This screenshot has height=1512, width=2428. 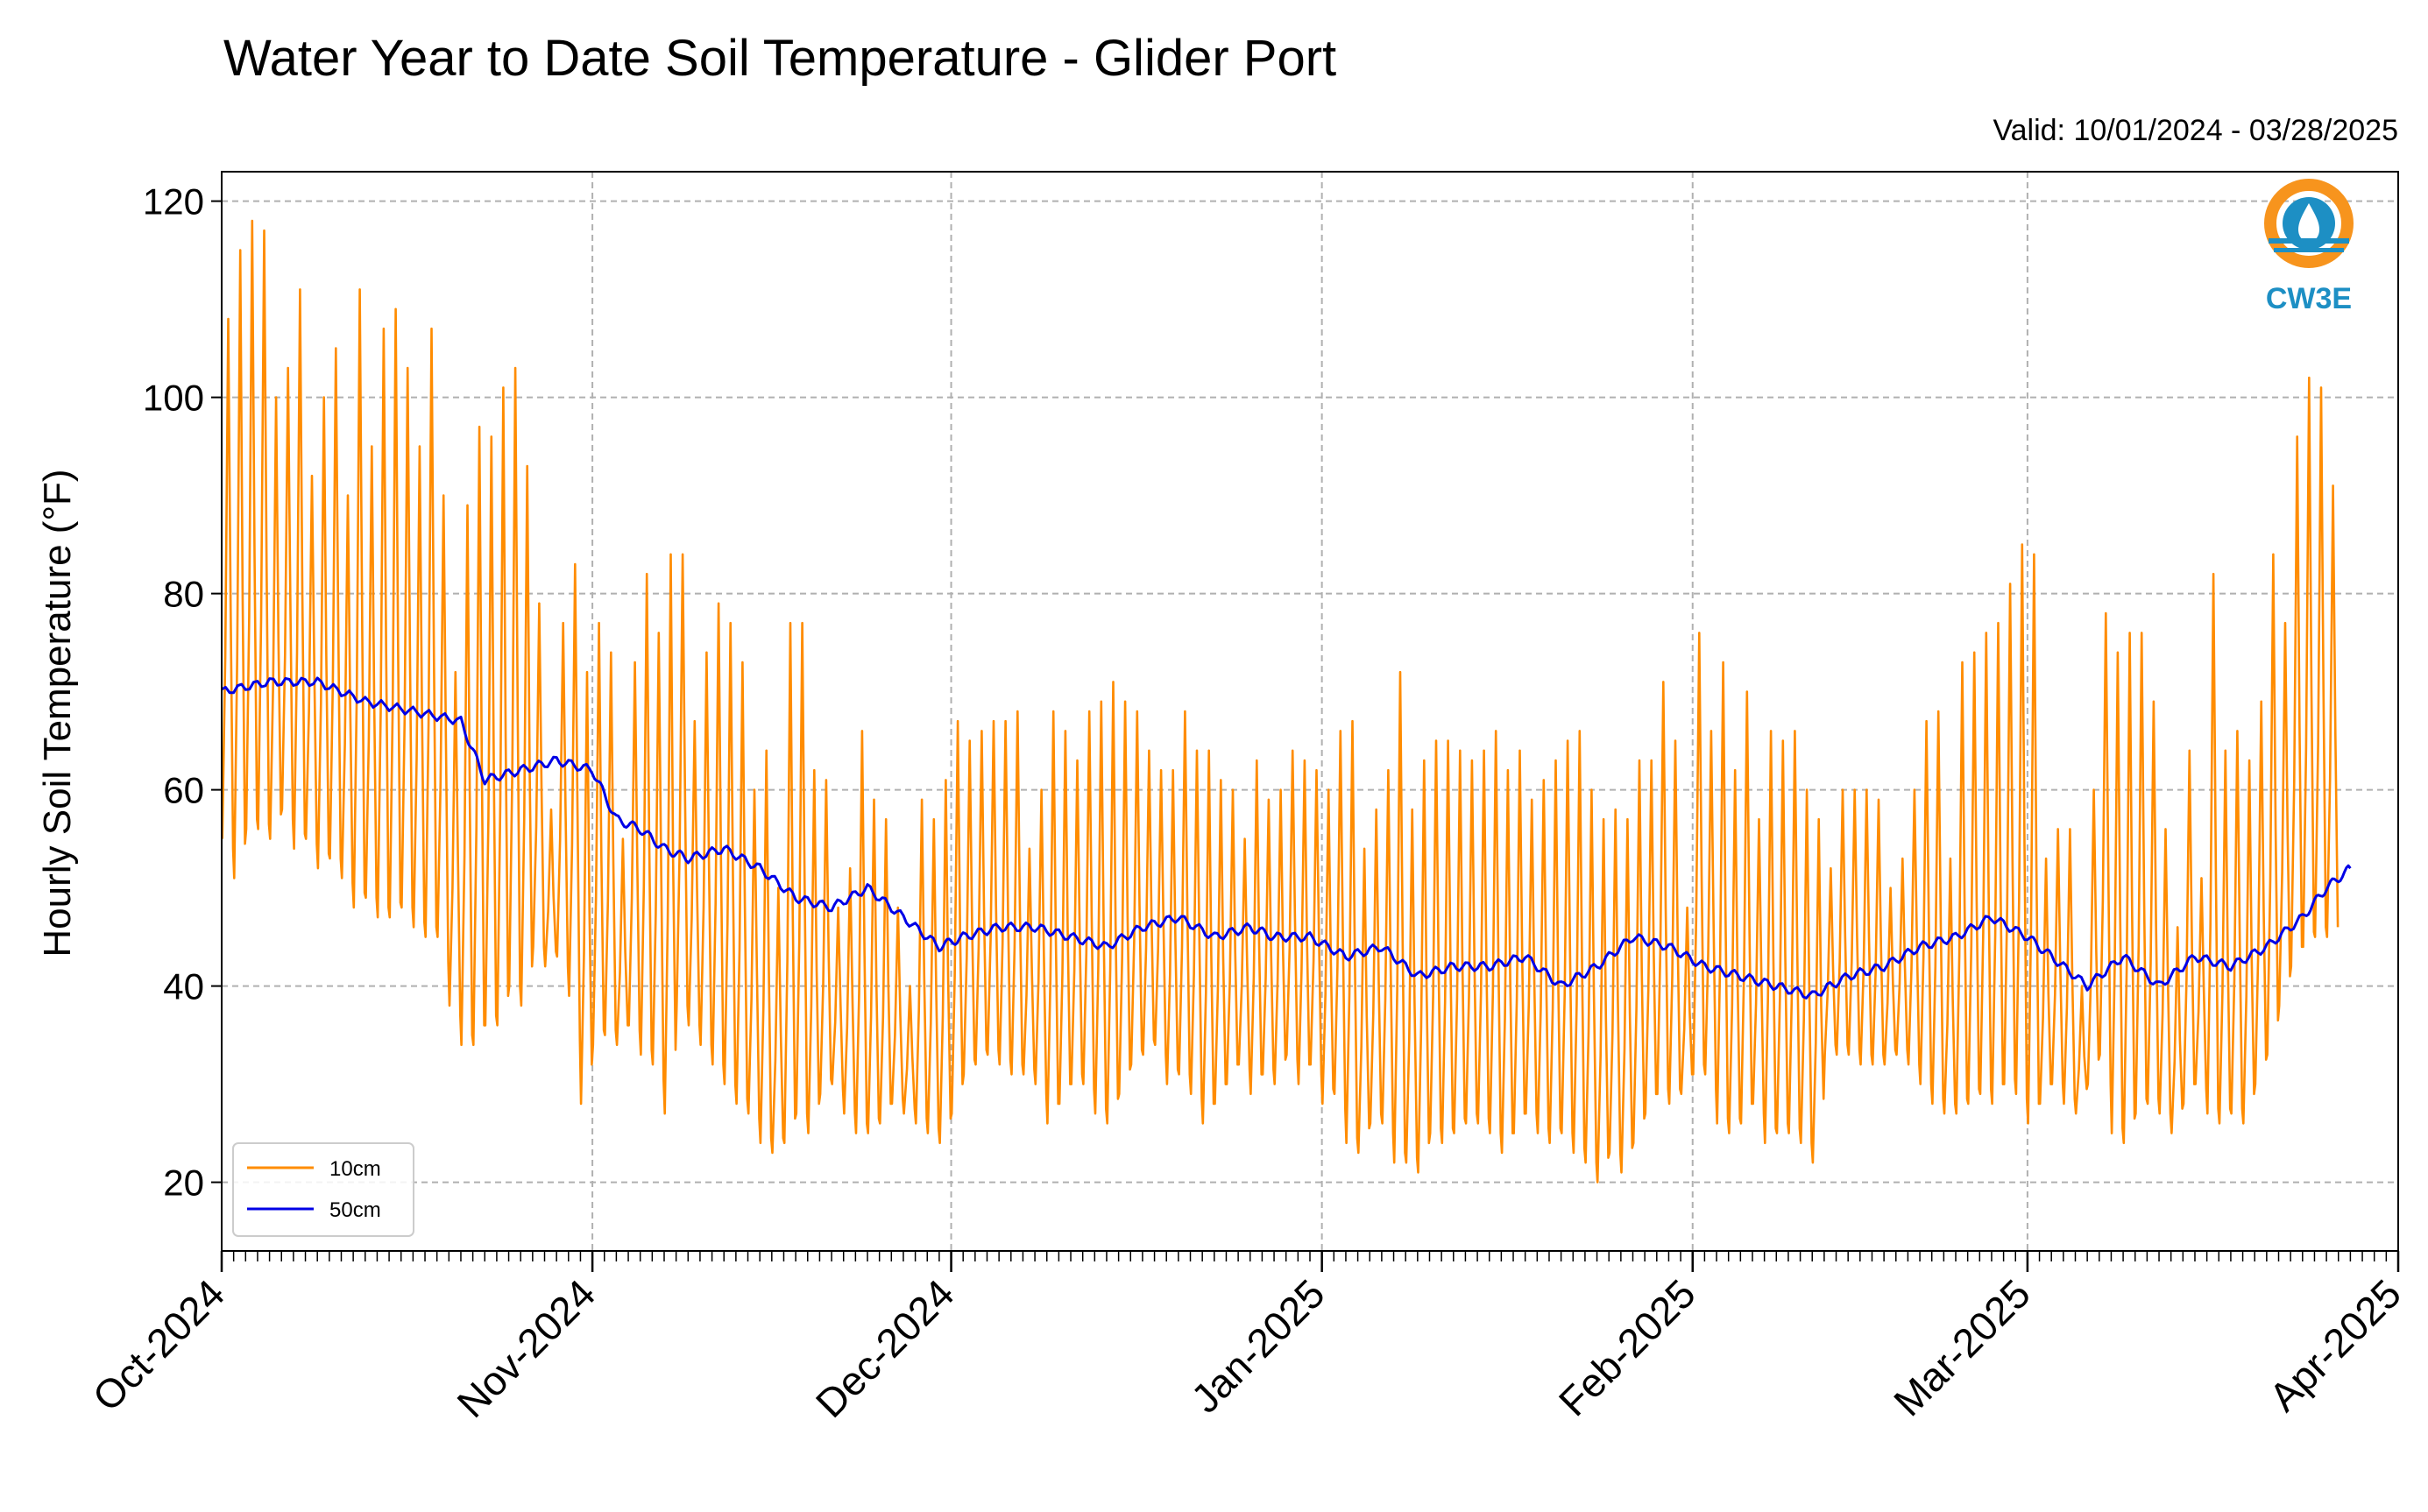 I want to click on y-axis-label: Hourly Soil Temperature (°F), so click(x=57, y=713).